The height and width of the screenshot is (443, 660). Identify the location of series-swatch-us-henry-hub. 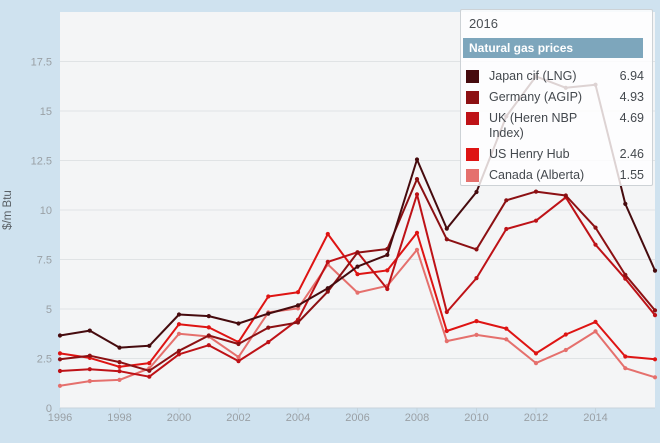
(472, 154).